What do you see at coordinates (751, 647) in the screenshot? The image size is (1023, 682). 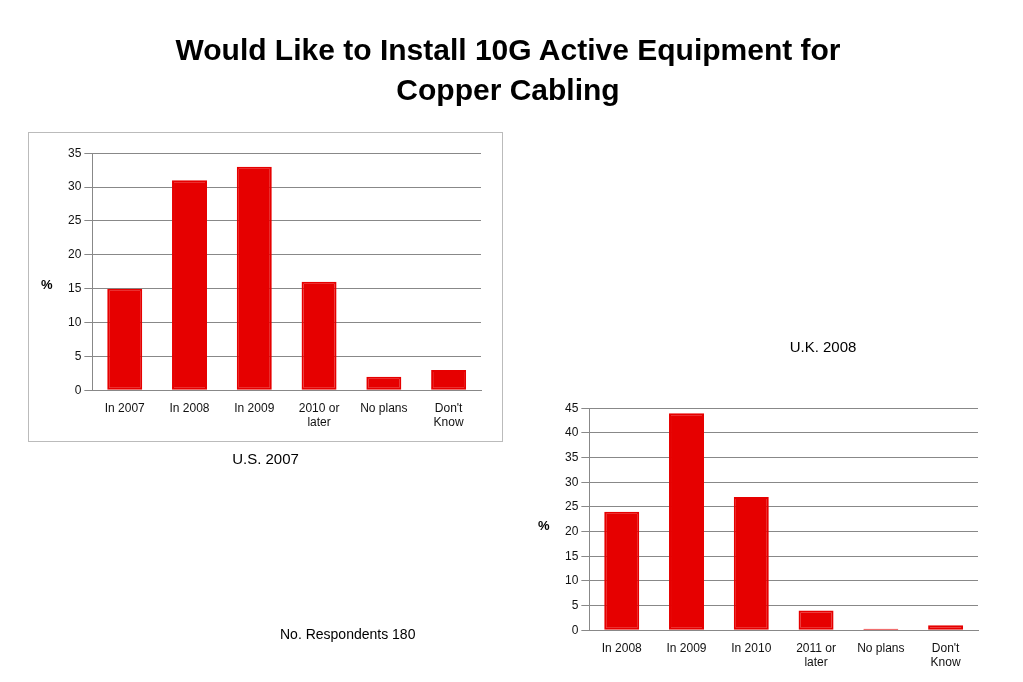 I see `x-tick-label: In 2010` at bounding box center [751, 647].